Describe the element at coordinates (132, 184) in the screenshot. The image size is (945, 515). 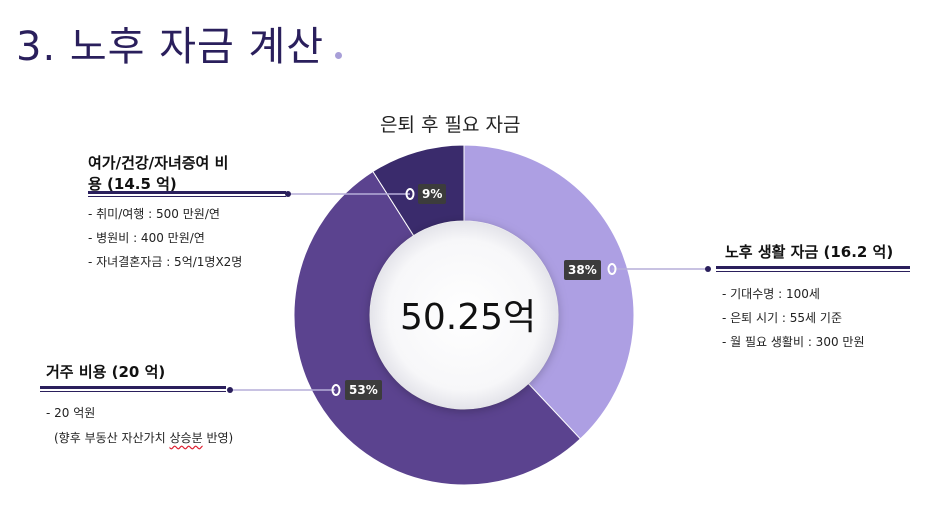
I see `leisure-heading-line2: 용 (14.5 억)` at that location.